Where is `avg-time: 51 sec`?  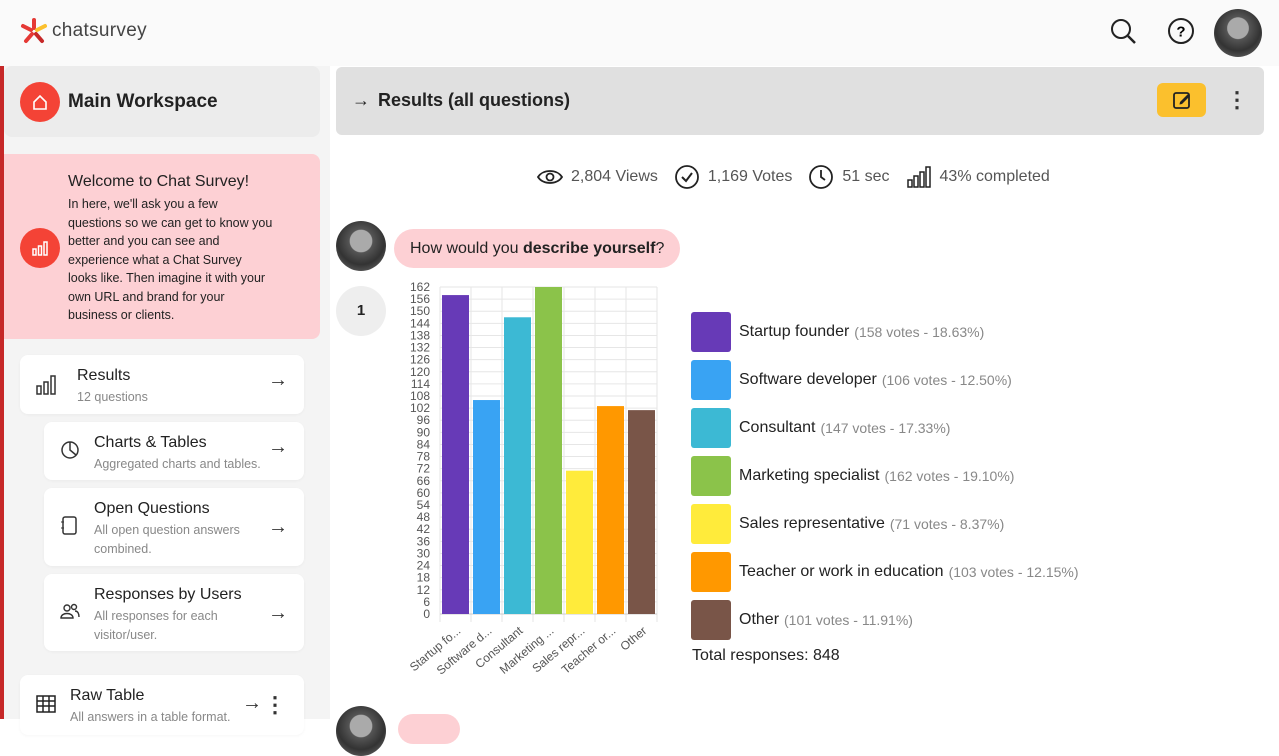 avg-time: 51 sec is located at coordinates (866, 176).